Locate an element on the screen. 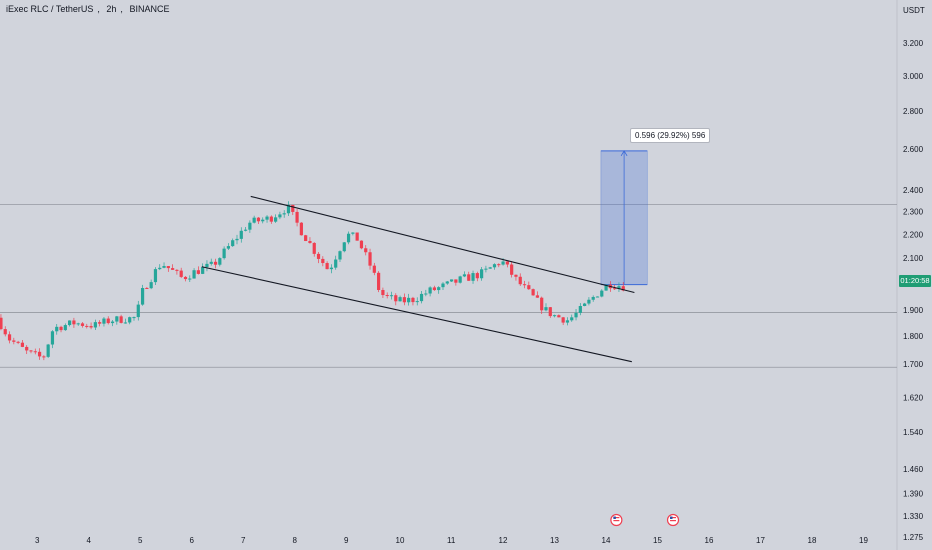 The image size is (932, 550). x-tick-label: 7 is located at coordinates (243, 540).